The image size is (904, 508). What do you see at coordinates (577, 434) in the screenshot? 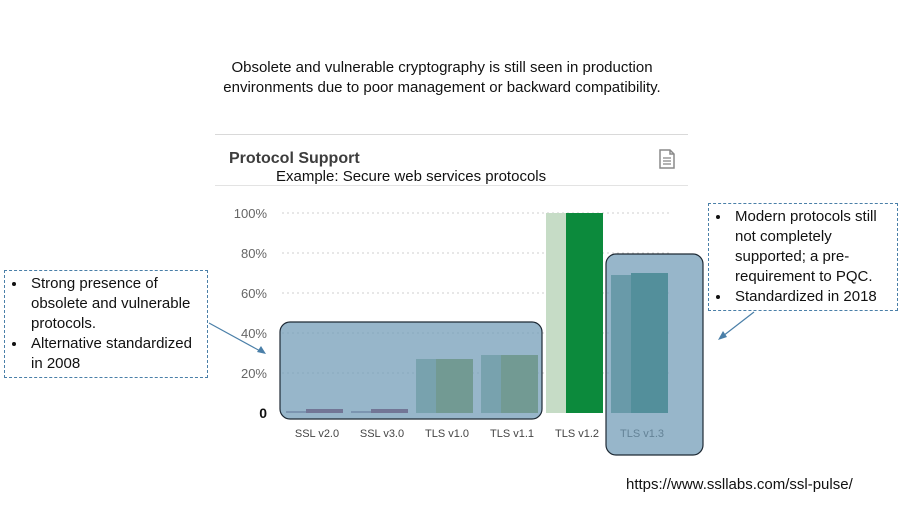
I see `x-tick-label: TLS v1.2` at bounding box center [577, 434].